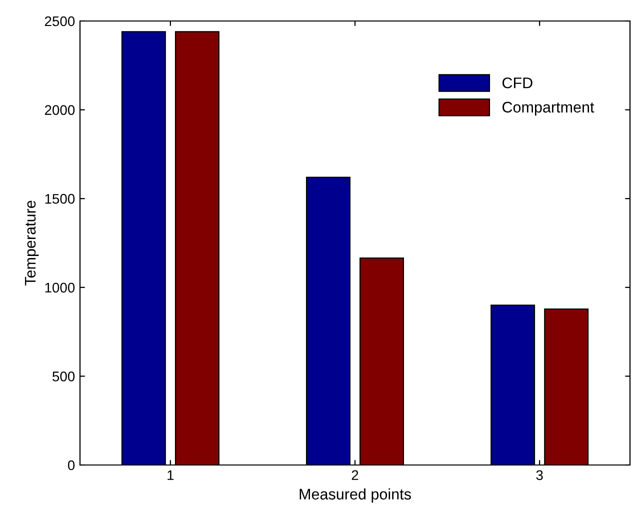 The image size is (636, 510). Describe the element at coordinates (32, 243) in the screenshot. I see `y-axis-title: Temperature` at that location.